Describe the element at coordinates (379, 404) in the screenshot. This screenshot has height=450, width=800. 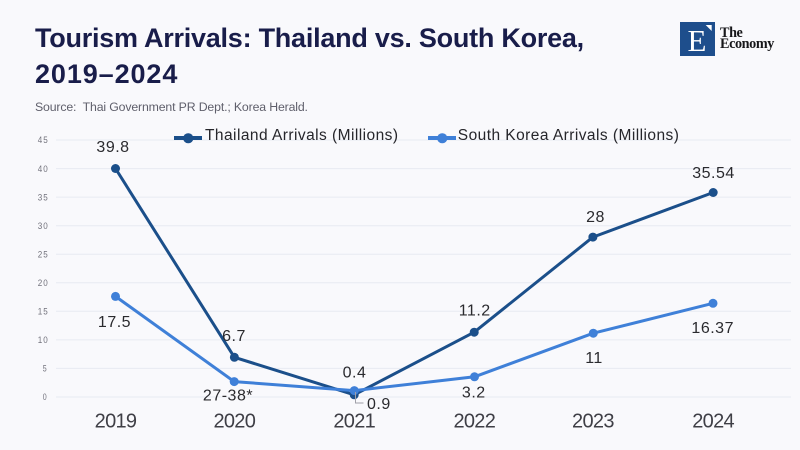
I see `svg-text: 0.9` at that location.